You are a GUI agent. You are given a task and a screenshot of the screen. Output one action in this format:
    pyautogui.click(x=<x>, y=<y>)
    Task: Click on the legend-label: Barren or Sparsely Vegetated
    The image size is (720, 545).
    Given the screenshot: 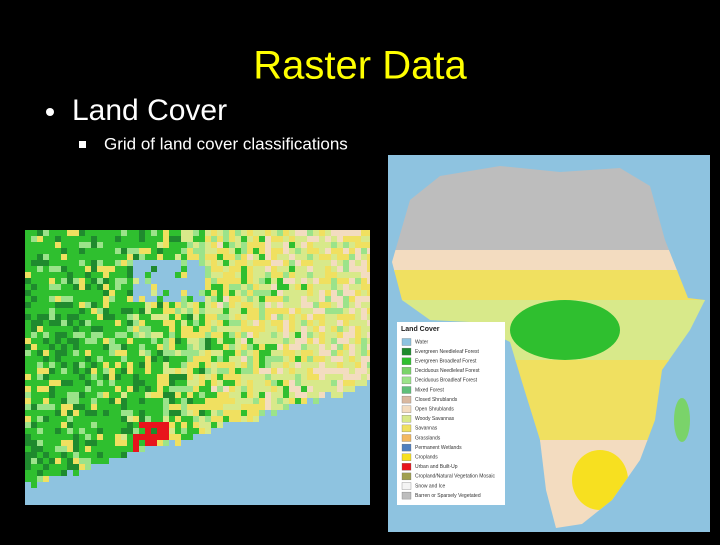 What is the action you would take?
    pyautogui.click(x=448, y=496)
    